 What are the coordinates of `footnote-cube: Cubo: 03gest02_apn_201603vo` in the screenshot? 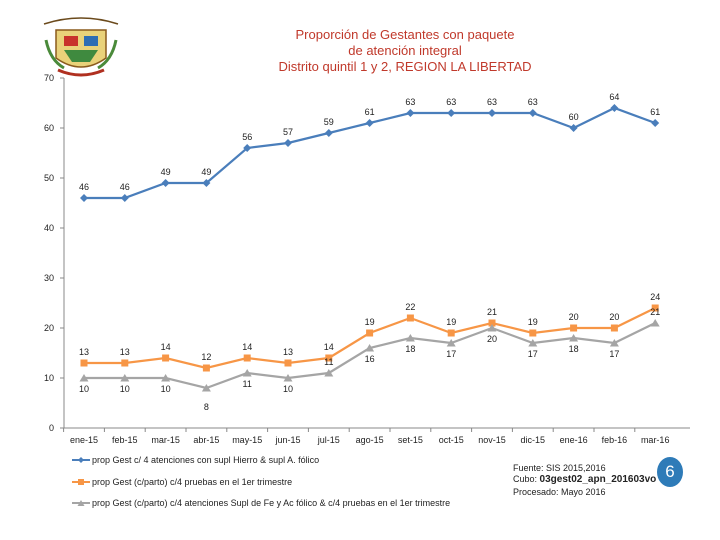 It's located at (584, 479).